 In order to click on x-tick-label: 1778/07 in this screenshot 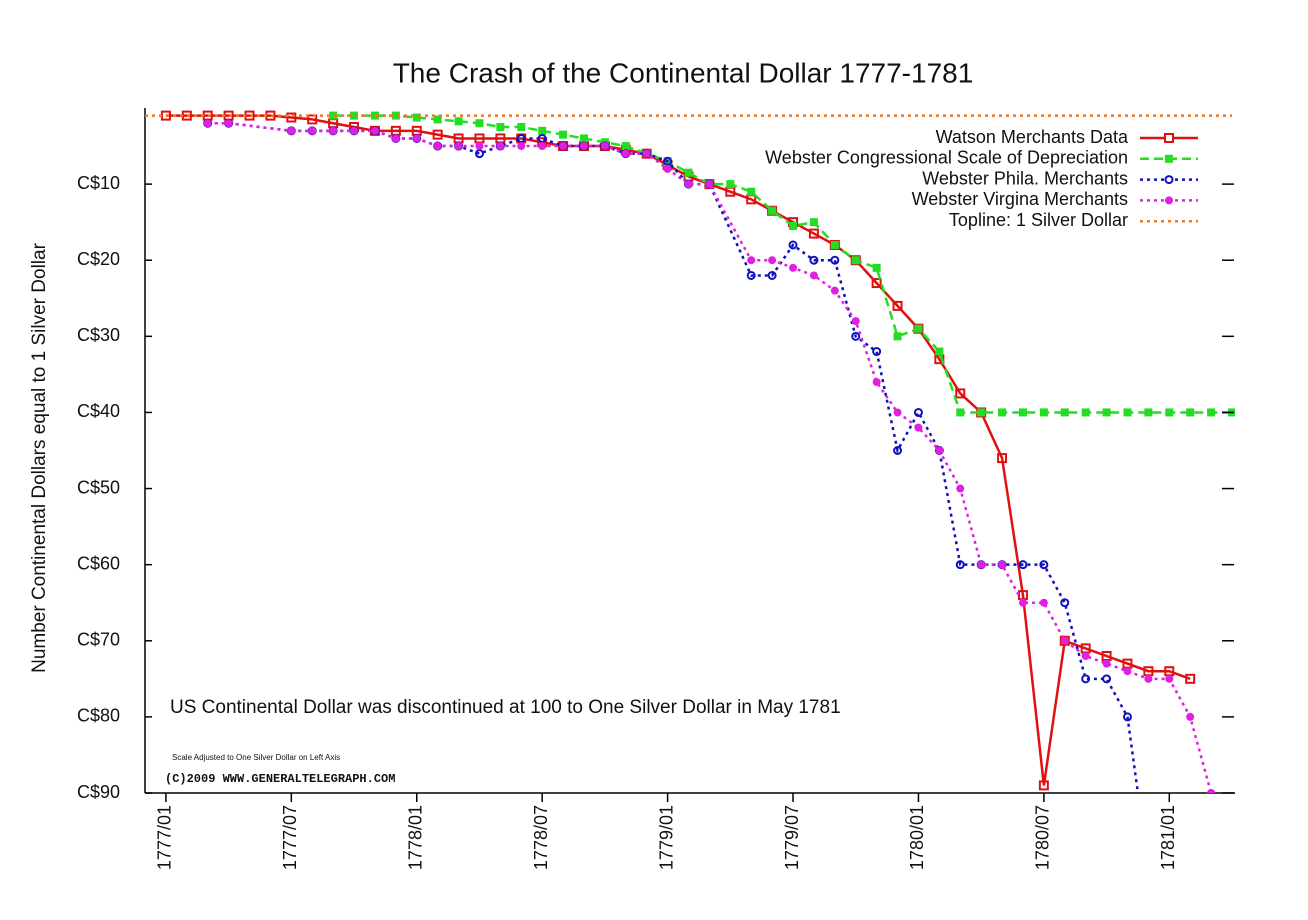, I will do `click(541, 837)`.